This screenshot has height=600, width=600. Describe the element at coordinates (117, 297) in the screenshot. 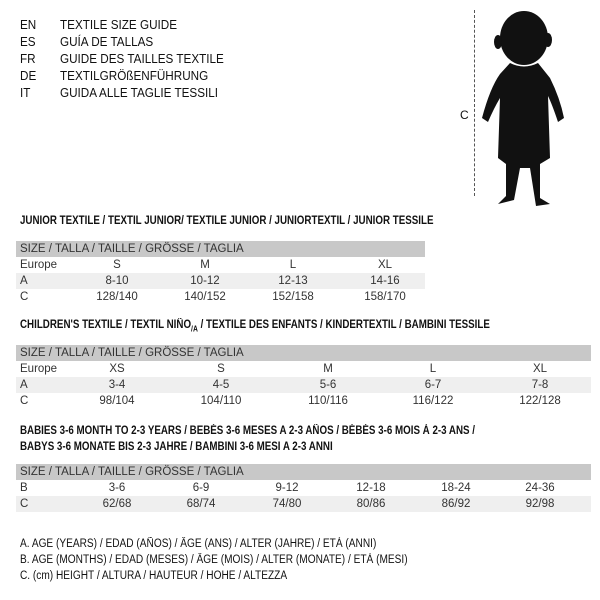

I see `table-cell: 128/140` at that location.